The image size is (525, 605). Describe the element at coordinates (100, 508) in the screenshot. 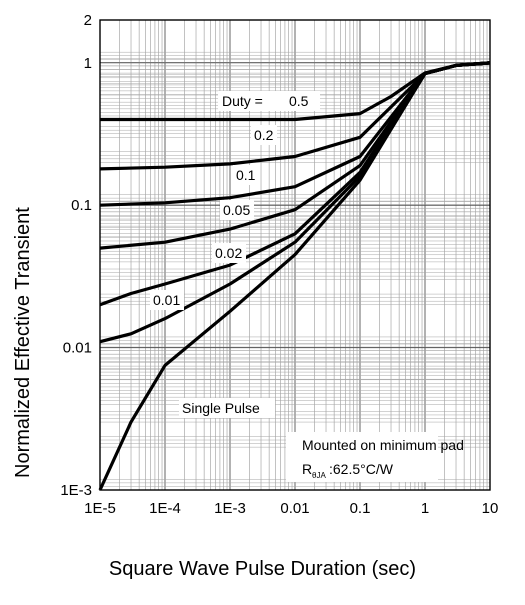

I see `x-tick-label: 1E-5` at that location.